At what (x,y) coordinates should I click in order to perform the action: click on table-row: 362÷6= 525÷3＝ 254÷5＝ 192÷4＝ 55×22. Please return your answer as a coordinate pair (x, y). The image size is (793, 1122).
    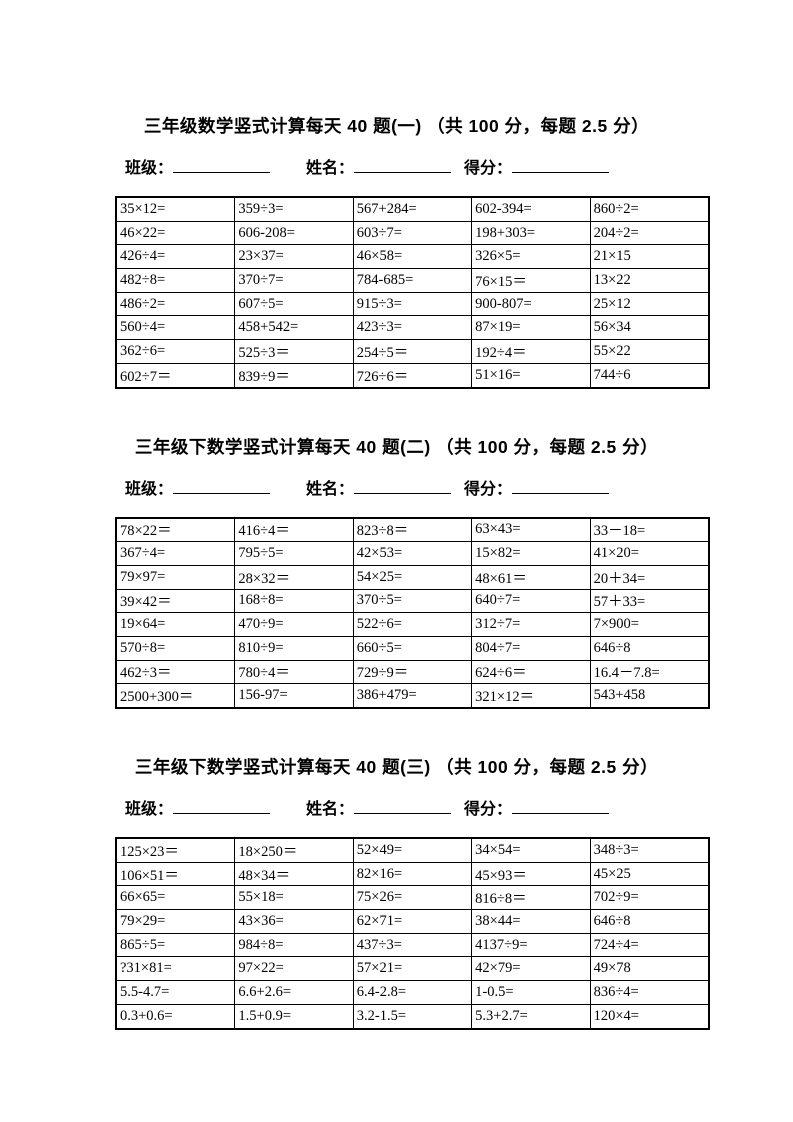
    Looking at the image, I should click on (412, 351).